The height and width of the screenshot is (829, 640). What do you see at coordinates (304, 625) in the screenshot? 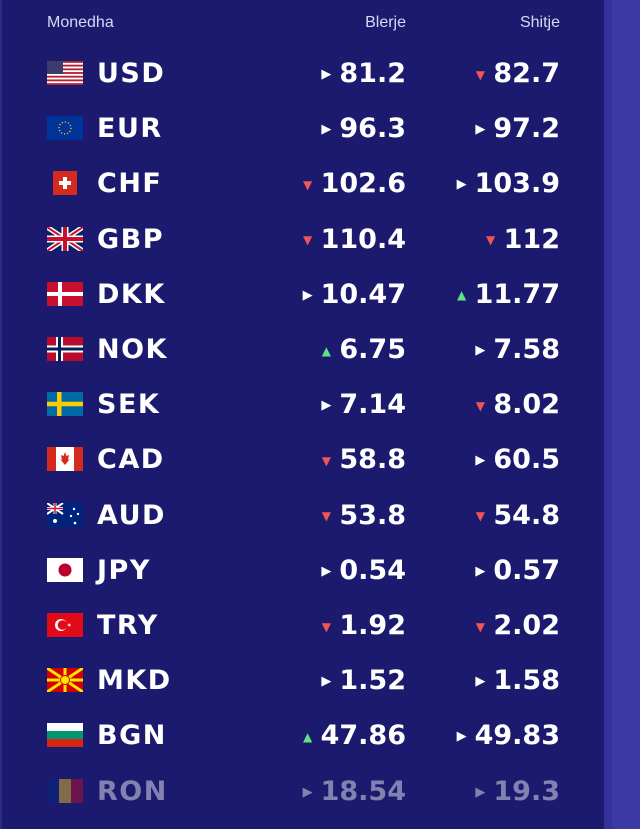
I see `rate-row-try: TRY ▼ 1.92 ▼ 2.02` at bounding box center [304, 625].